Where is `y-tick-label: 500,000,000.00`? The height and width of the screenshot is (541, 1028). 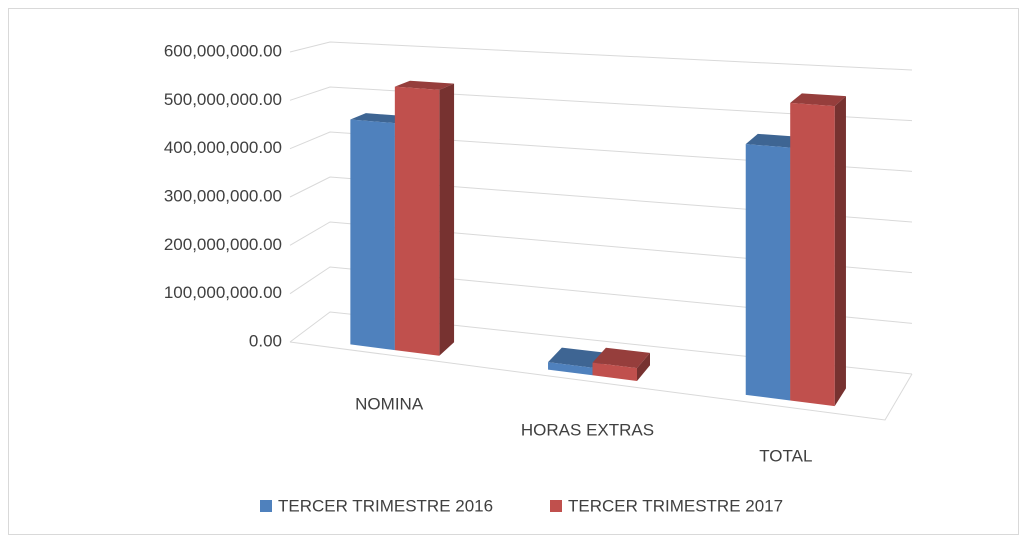
y-tick-label: 500,000,000.00 is located at coordinates (223, 99).